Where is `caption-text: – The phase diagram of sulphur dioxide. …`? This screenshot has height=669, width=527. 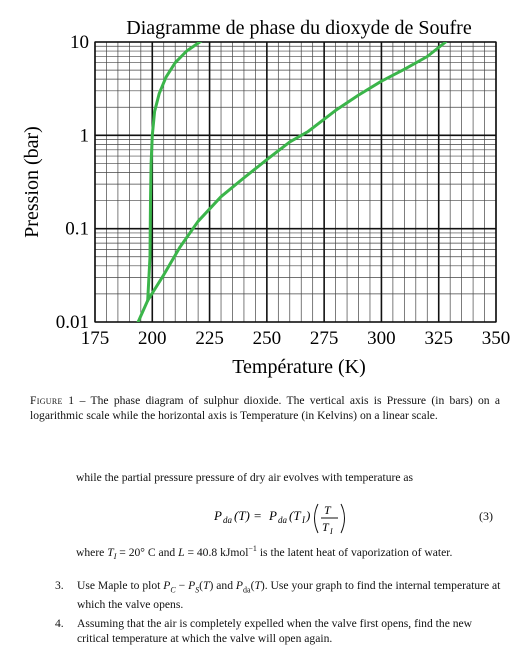
caption-text: – The phase diagram of sulphur dioxide. … is located at coordinates (265, 408).